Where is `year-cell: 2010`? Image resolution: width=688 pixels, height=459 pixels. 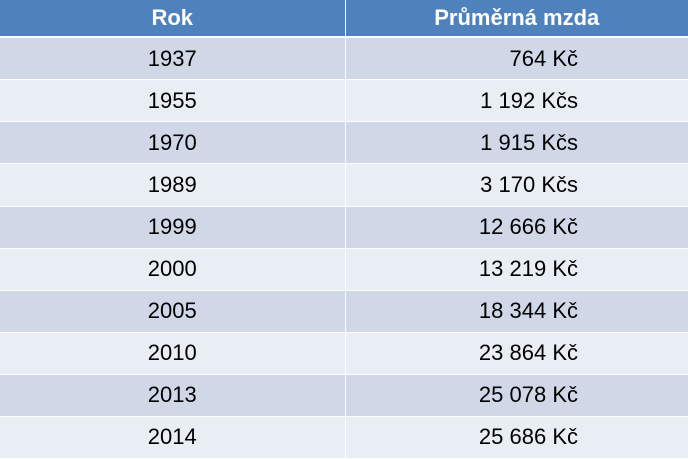 year-cell: 2010 is located at coordinates (173, 353).